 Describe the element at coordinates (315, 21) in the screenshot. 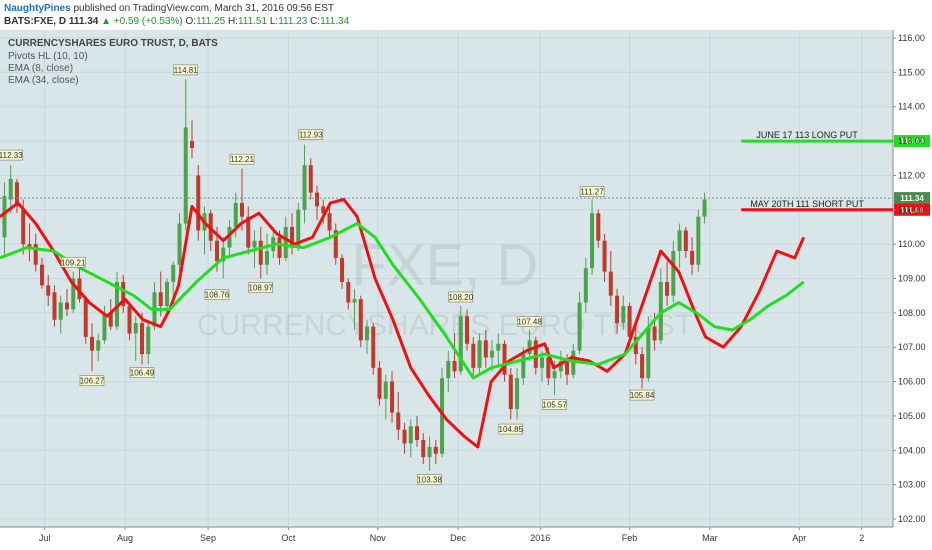

I see `close-label: C:` at that location.